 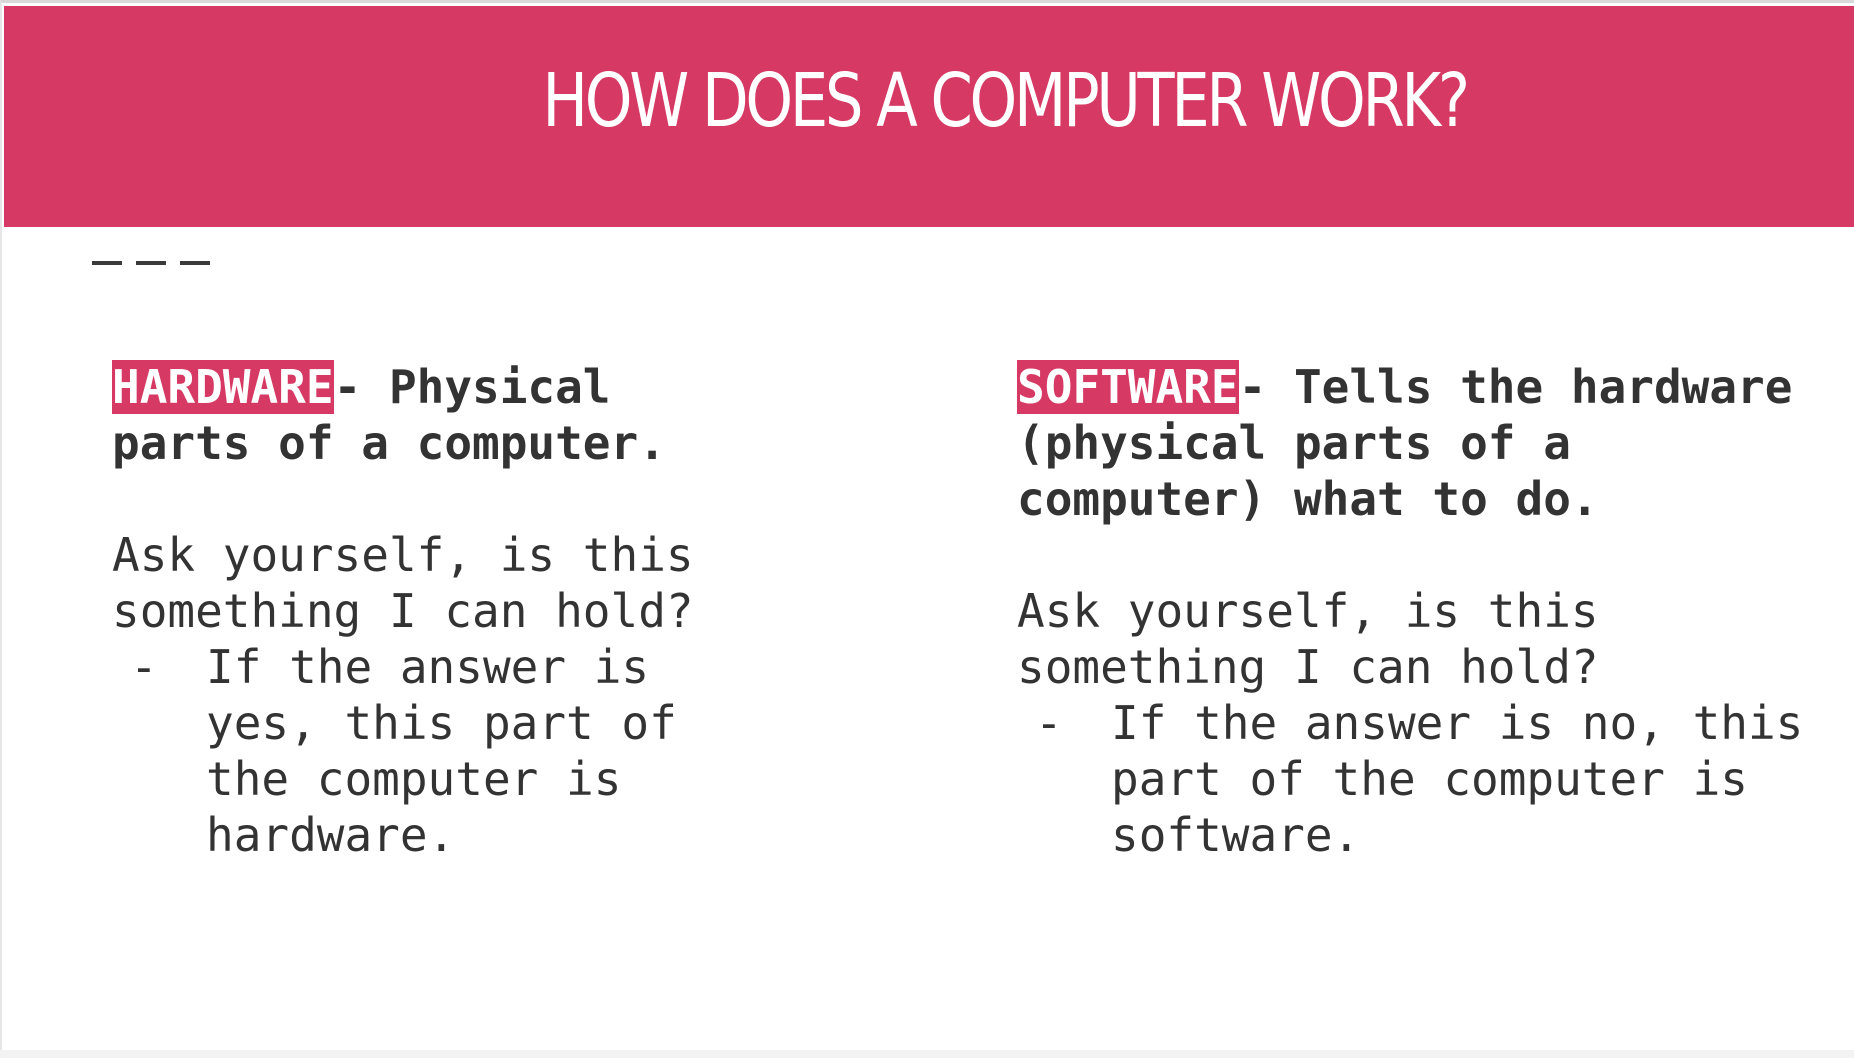 I want to click on hardware-heading: HARDWARE- Physical parts of a computer., so click(x=432, y=415).